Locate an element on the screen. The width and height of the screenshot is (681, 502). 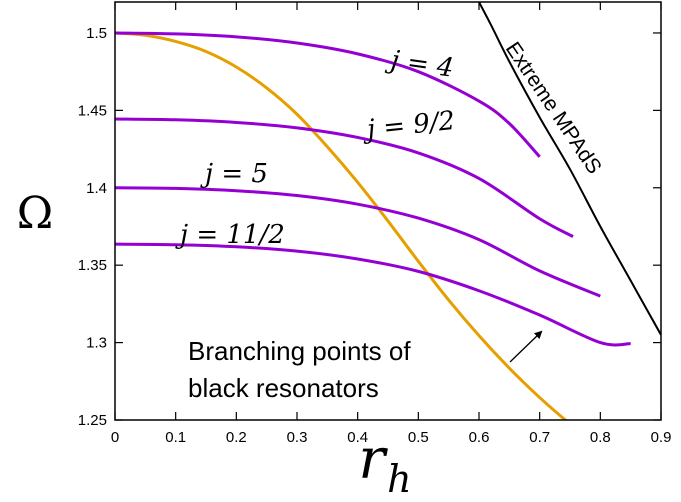
x-tick-label: 0.1 is located at coordinates (175, 437).